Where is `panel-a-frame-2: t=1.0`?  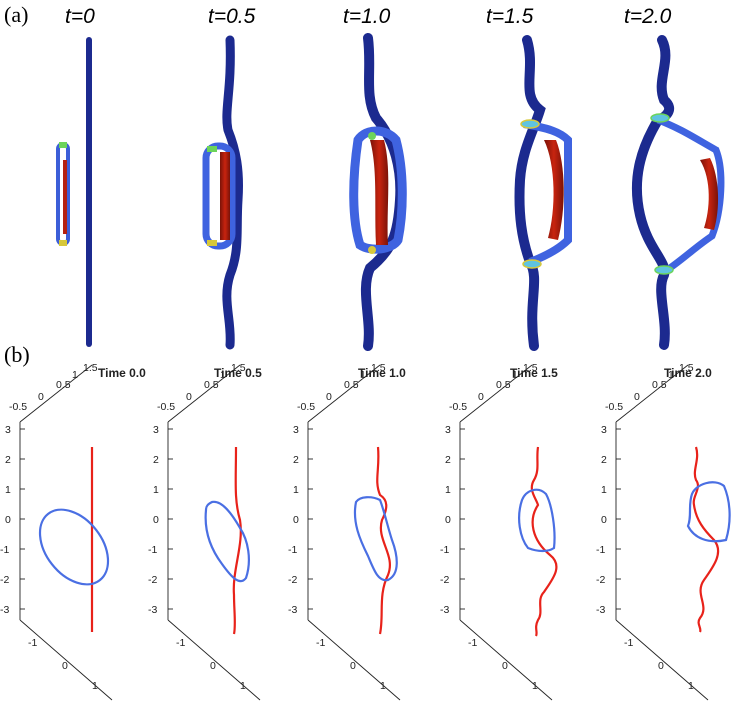 panel-a-frame-2: t=1.0 is located at coordinates (375, 178).